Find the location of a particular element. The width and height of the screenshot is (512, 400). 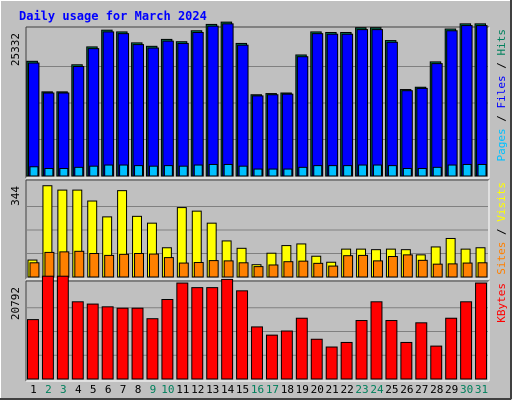

x-tick-label-day-29: 29 is located at coordinates (451, 389).